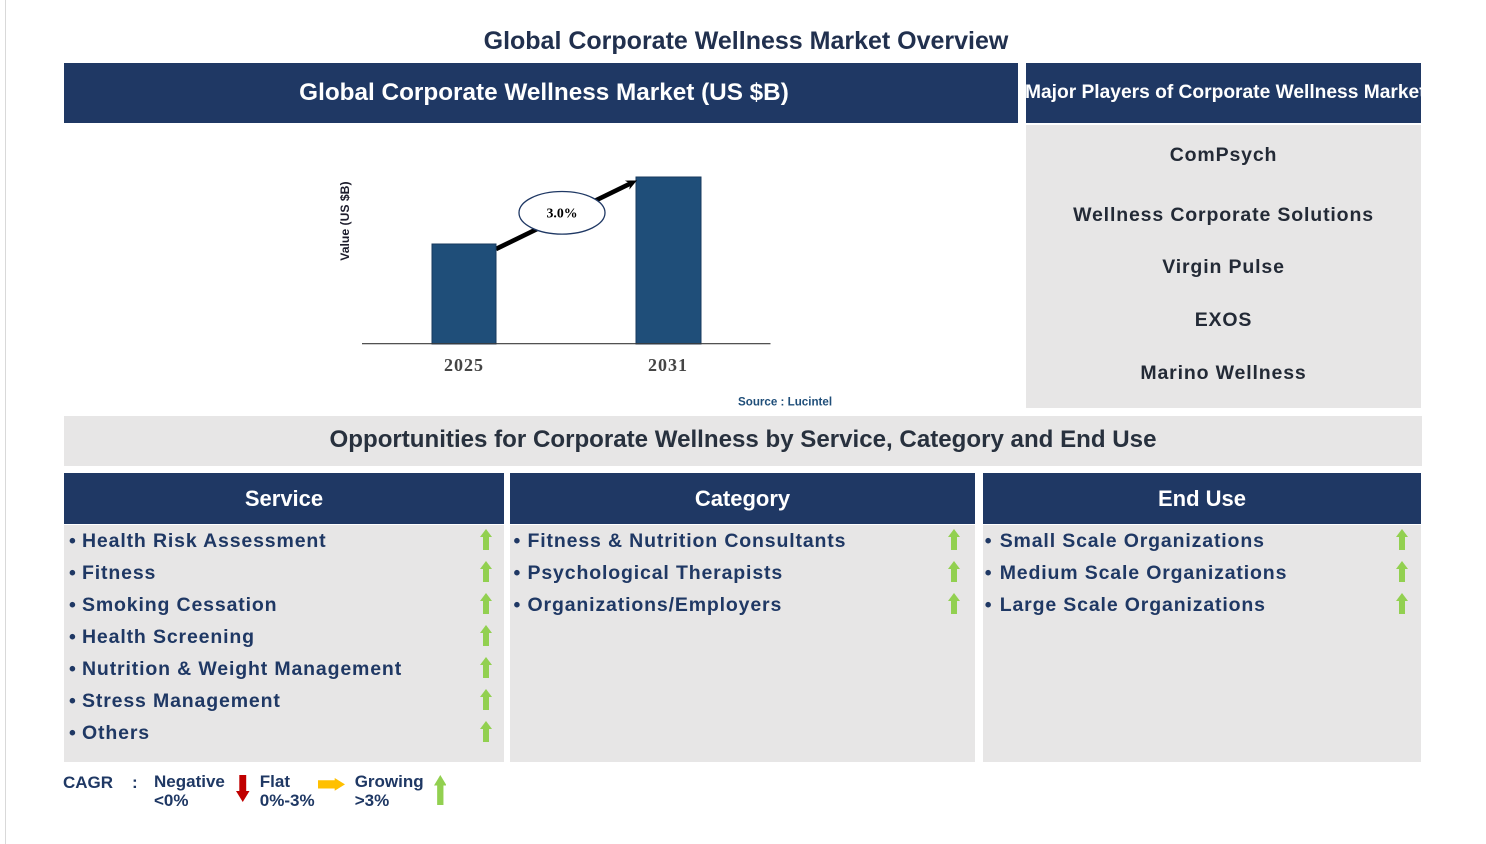 The image size is (1486, 844). Describe the element at coordinates (668, 365) in the screenshot. I see `svg-text: 2031` at that location.